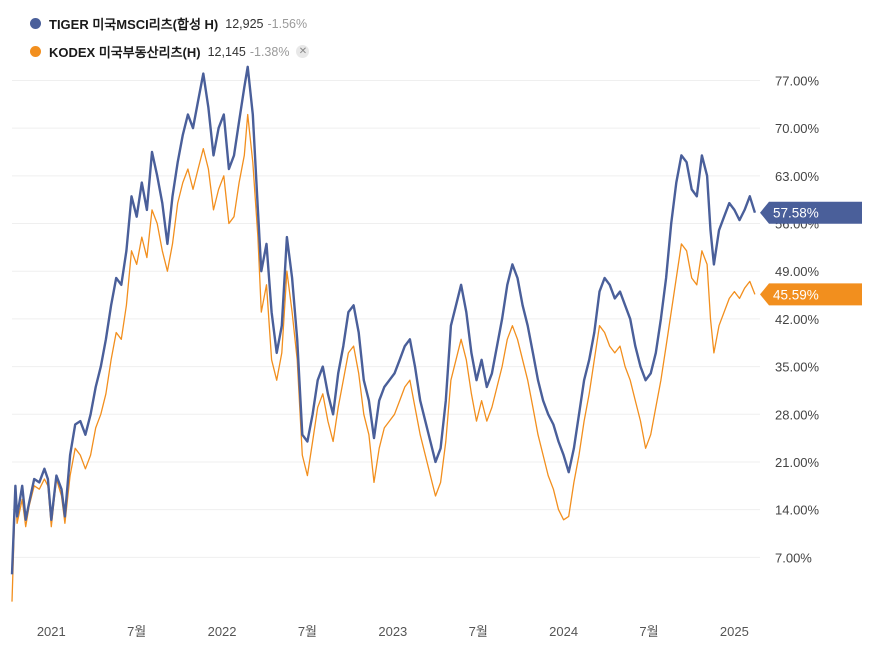  What do you see at coordinates (222, 631) in the screenshot?
I see `x-tick-label: 2022` at bounding box center [222, 631].